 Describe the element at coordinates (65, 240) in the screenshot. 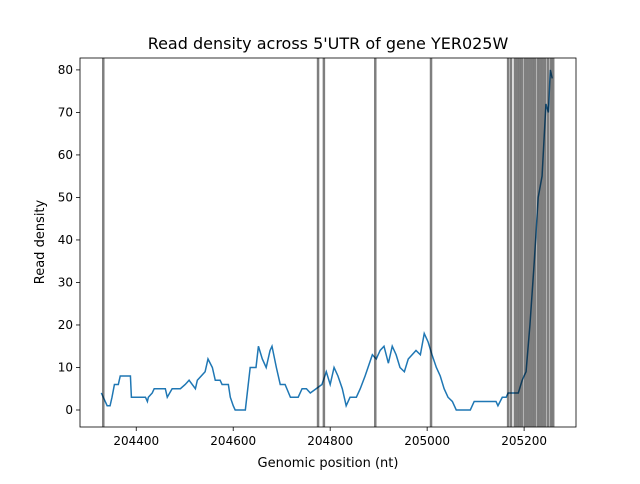

I see `y-tick-label: 40` at that location.